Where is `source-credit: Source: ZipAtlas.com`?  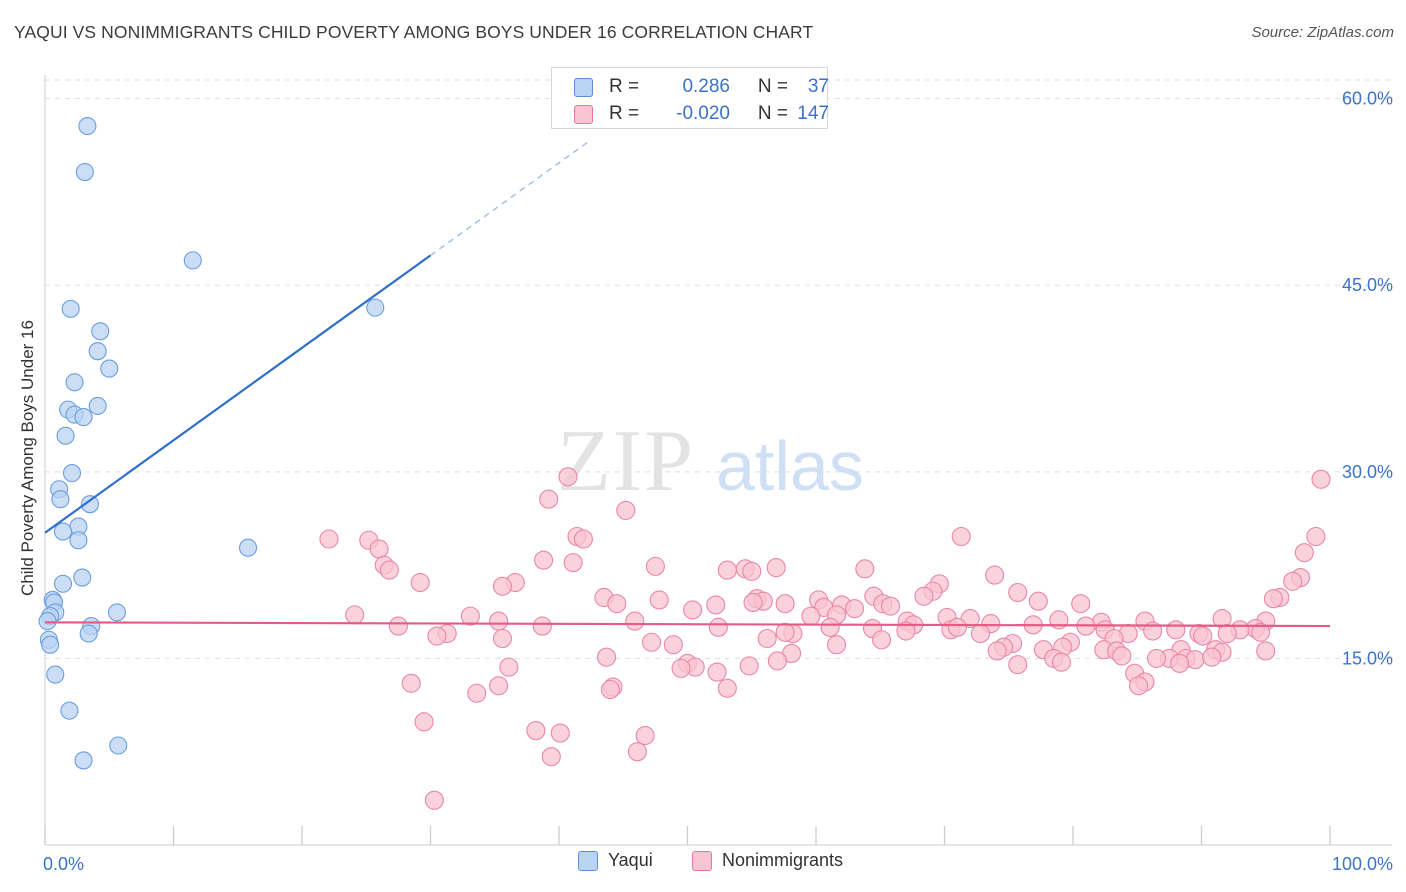
source-credit: Source: ZipAtlas.com is located at coordinates (1322, 32).